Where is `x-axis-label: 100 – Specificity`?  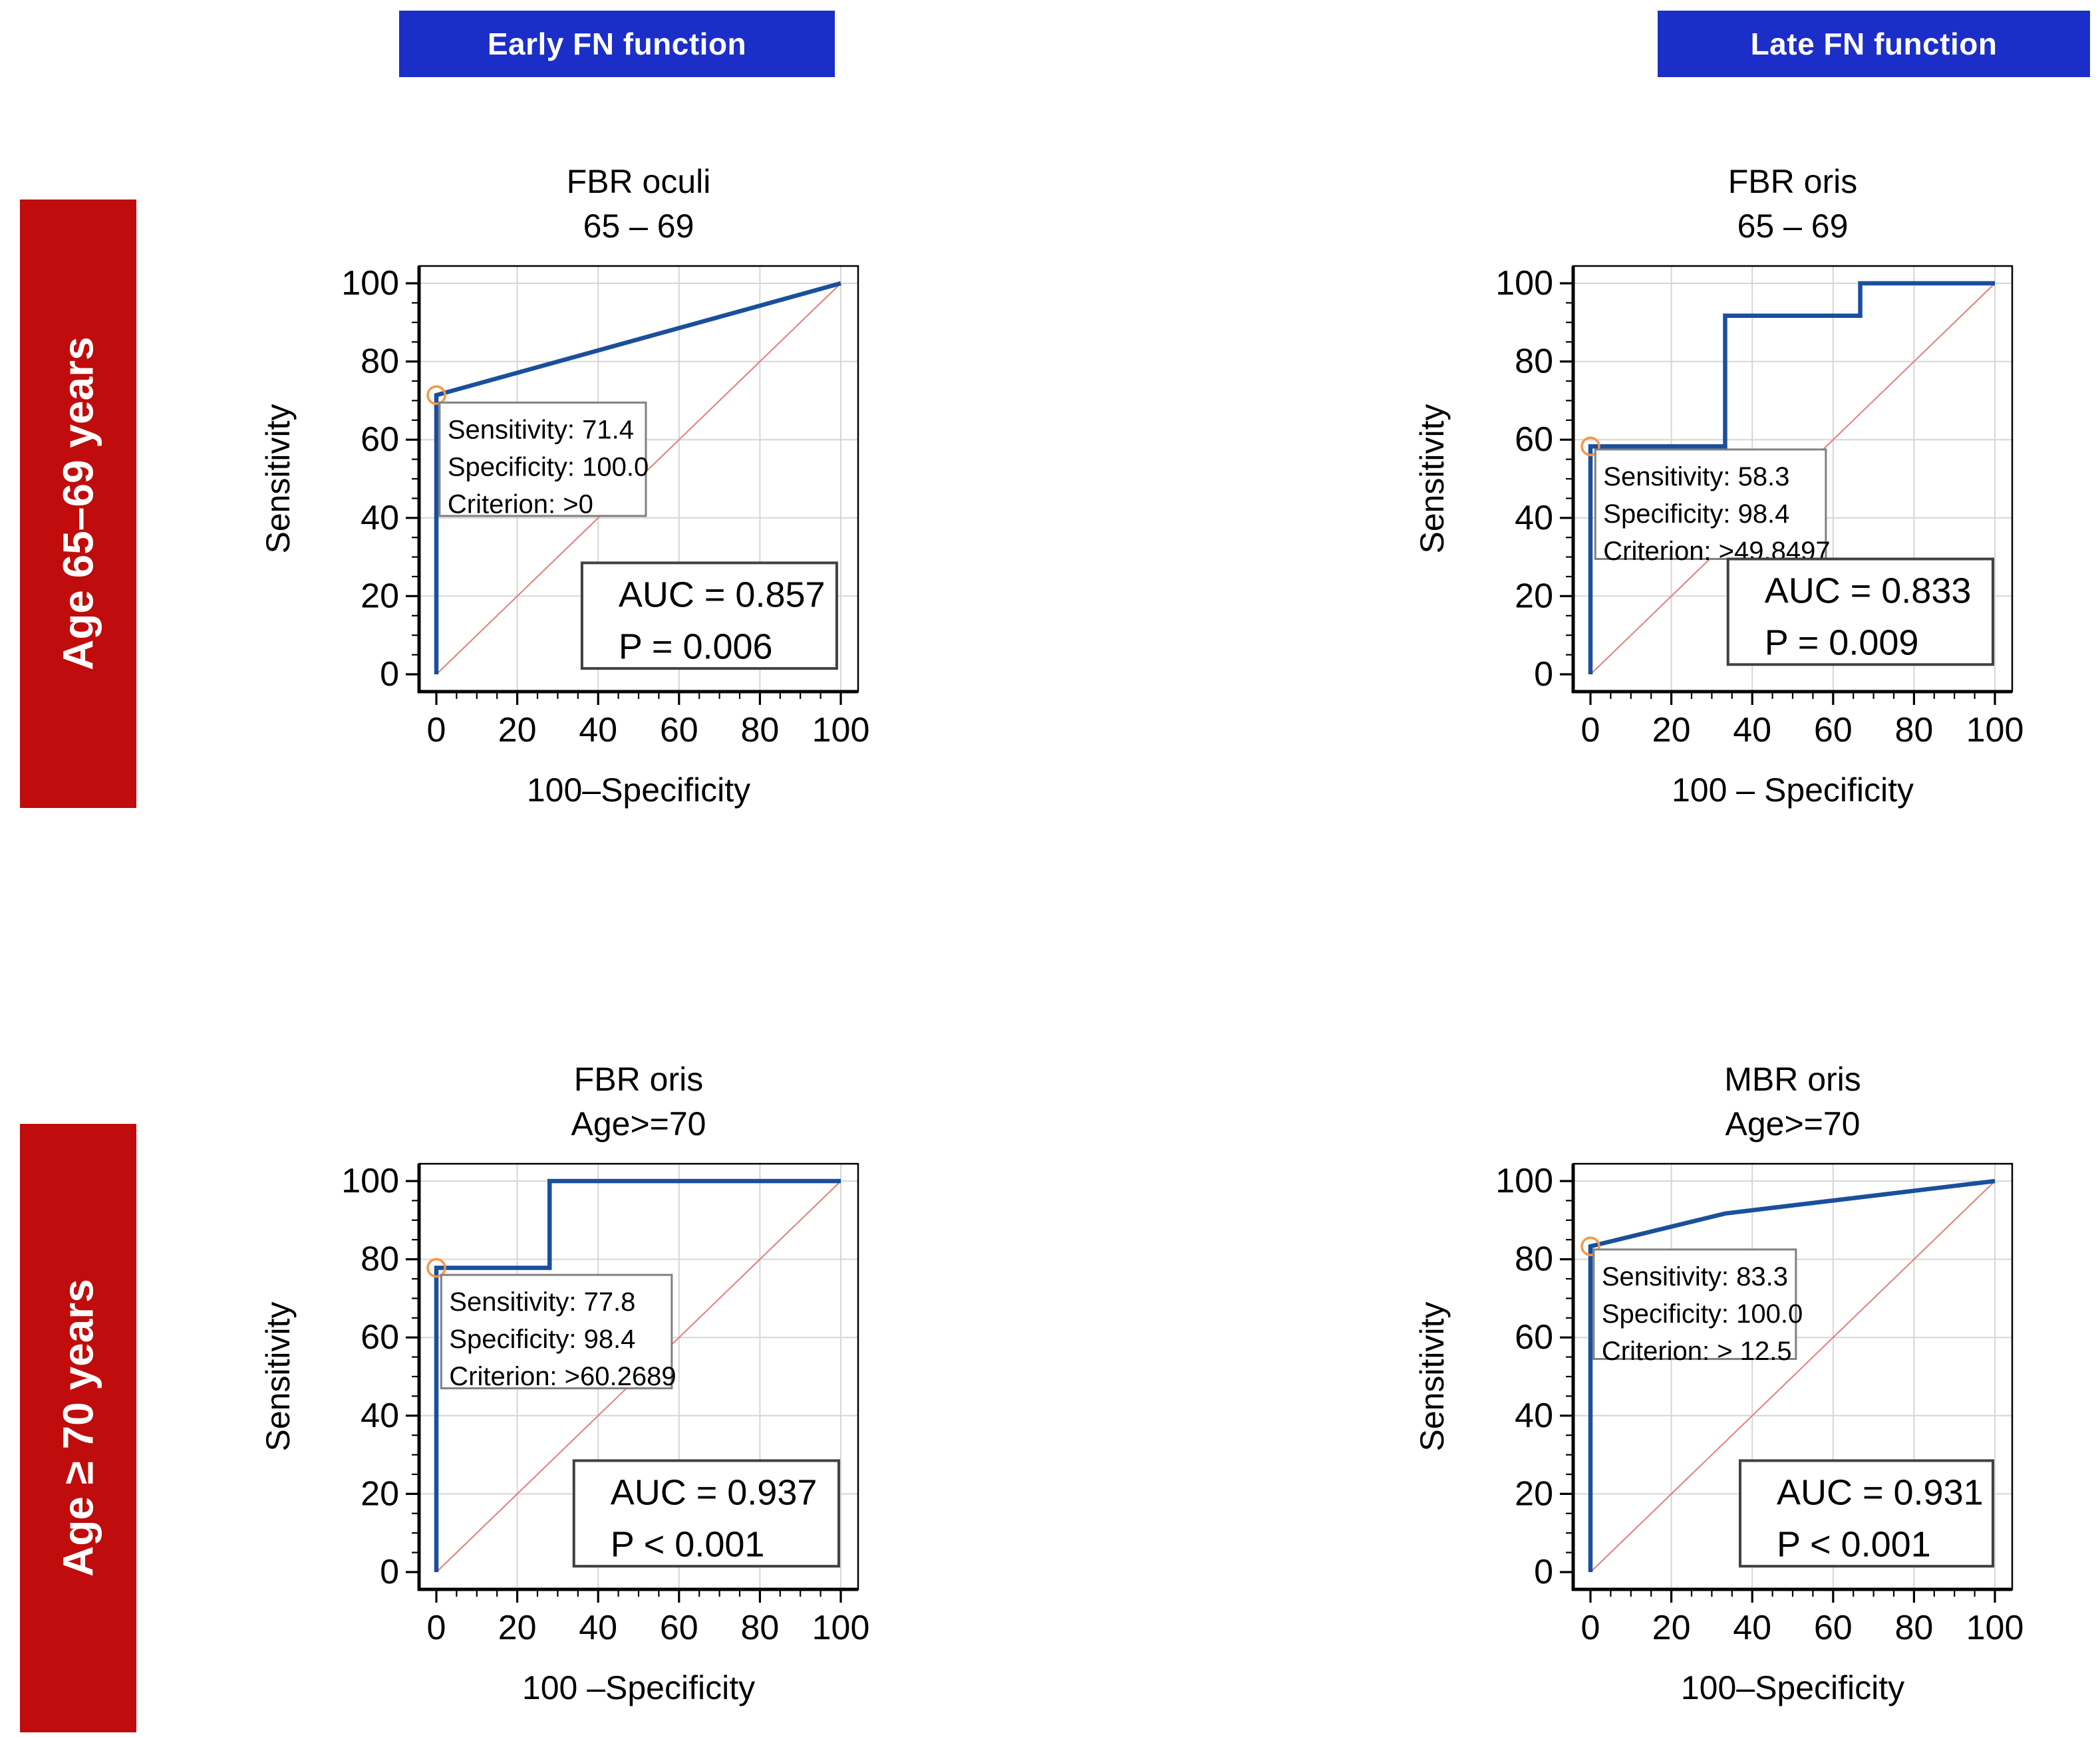 x-axis-label: 100 – Specificity is located at coordinates (1793, 790).